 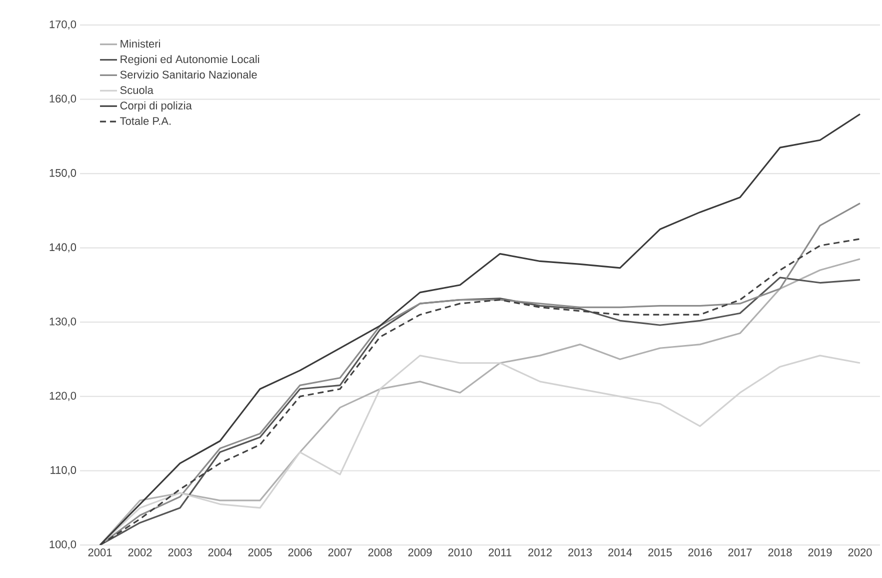 What do you see at coordinates (780, 552) in the screenshot?
I see `x-tick-label: 2018` at bounding box center [780, 552].